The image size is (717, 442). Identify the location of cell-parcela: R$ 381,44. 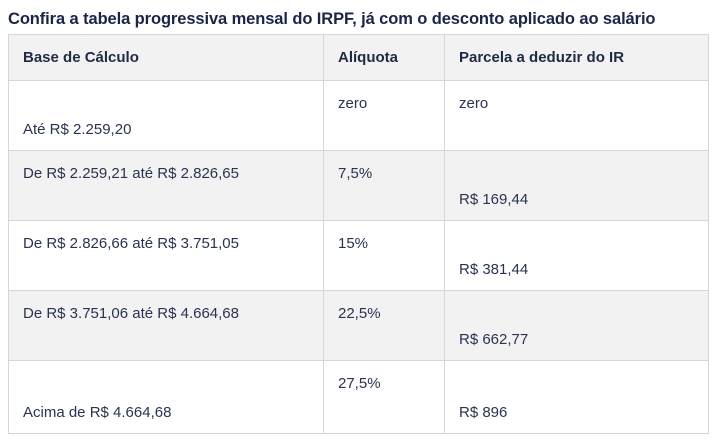
(576, 255).